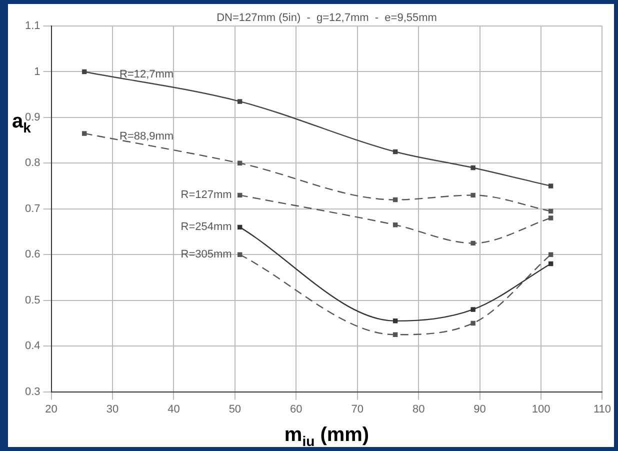 This screenshot has height=451, width=618. What do you see at coordinates (418, 409) in the screenshot?
I see `x-tick-label: 80` at bounding box center [418, 409].